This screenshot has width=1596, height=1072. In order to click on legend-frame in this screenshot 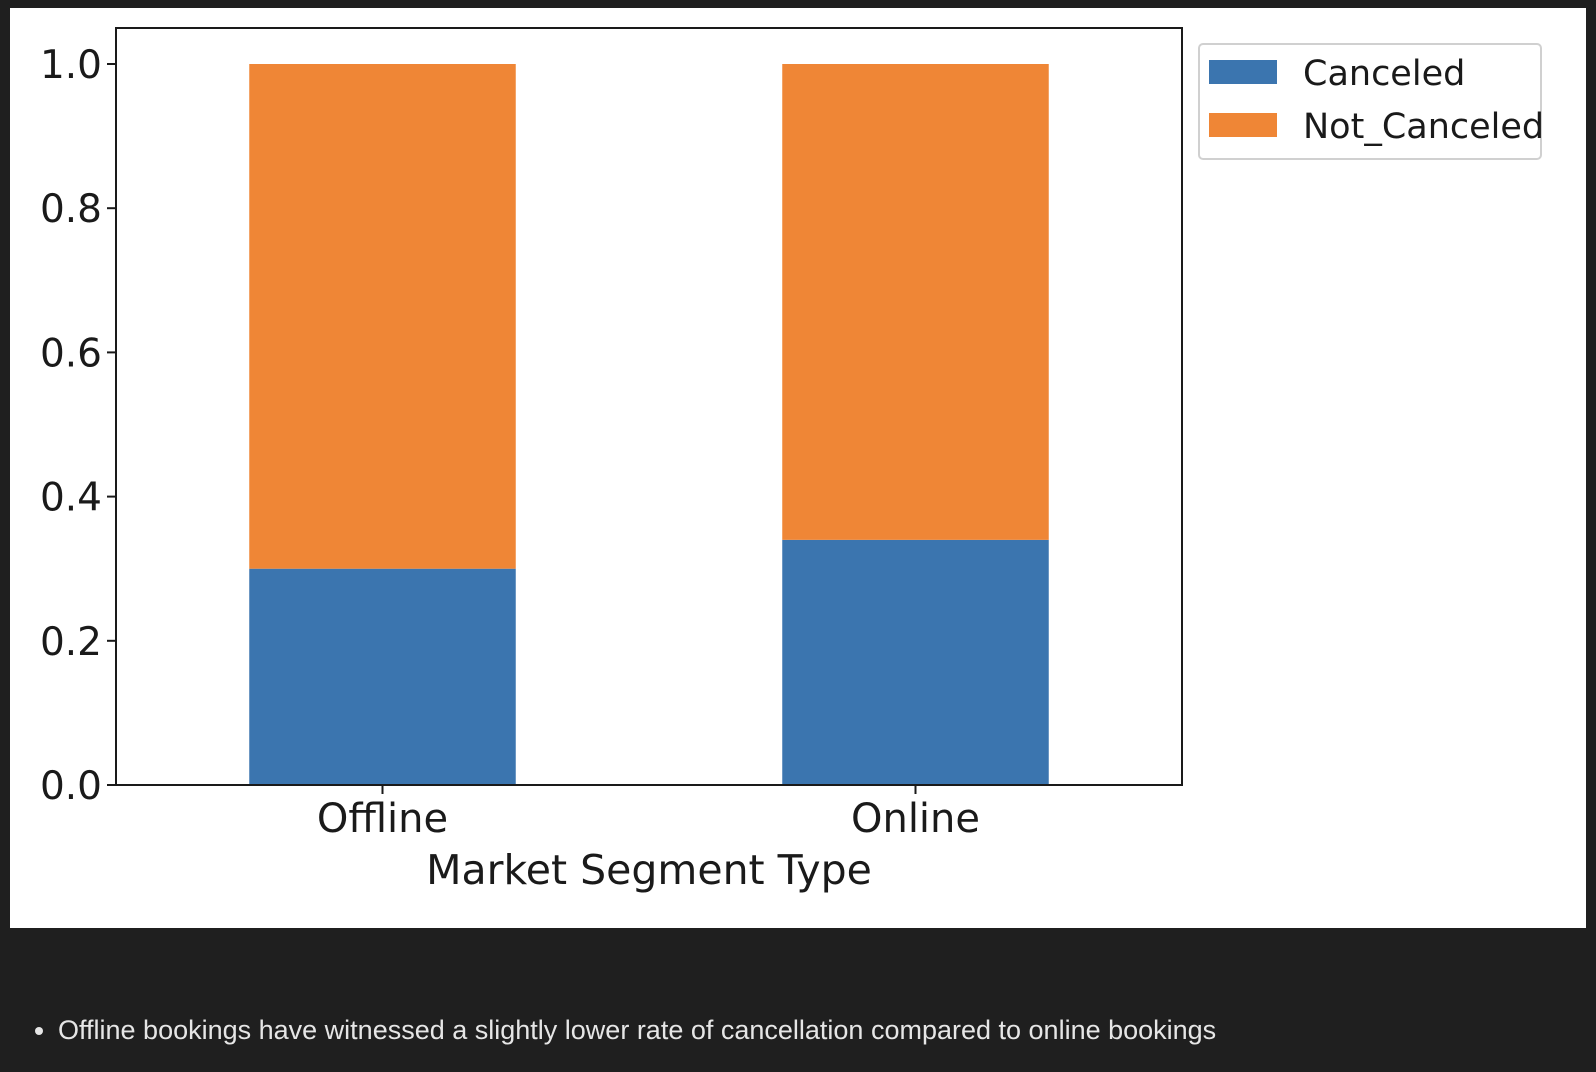, I will do `click(1370, 101)`.